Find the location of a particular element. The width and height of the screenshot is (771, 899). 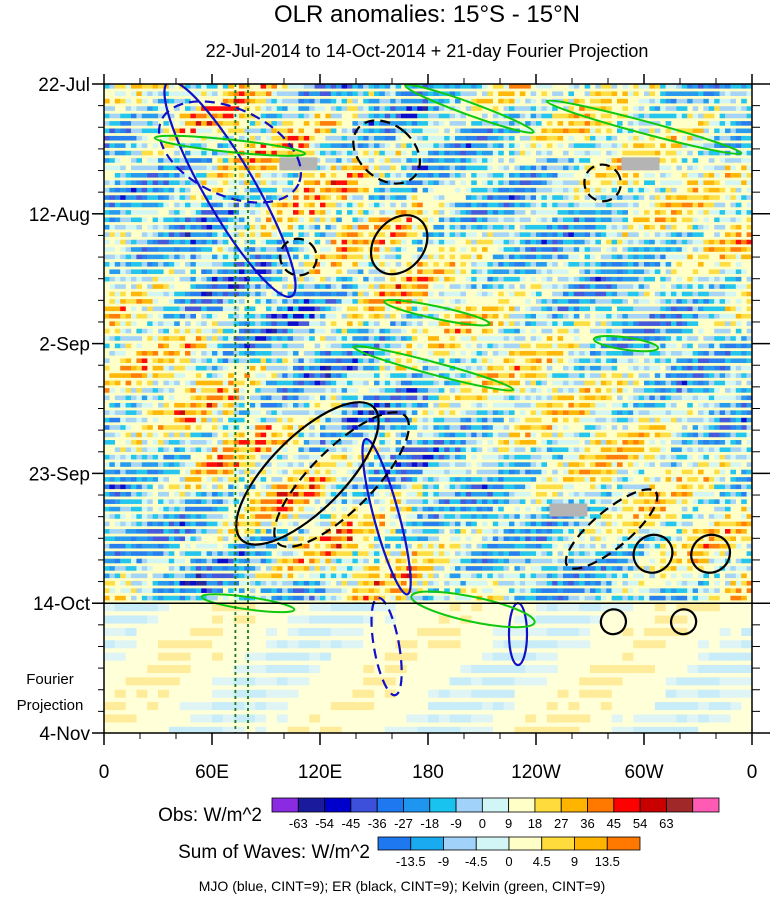

chart-title: OLR anomalies: 15°S - 15°N is located at coordinates (427, 14).